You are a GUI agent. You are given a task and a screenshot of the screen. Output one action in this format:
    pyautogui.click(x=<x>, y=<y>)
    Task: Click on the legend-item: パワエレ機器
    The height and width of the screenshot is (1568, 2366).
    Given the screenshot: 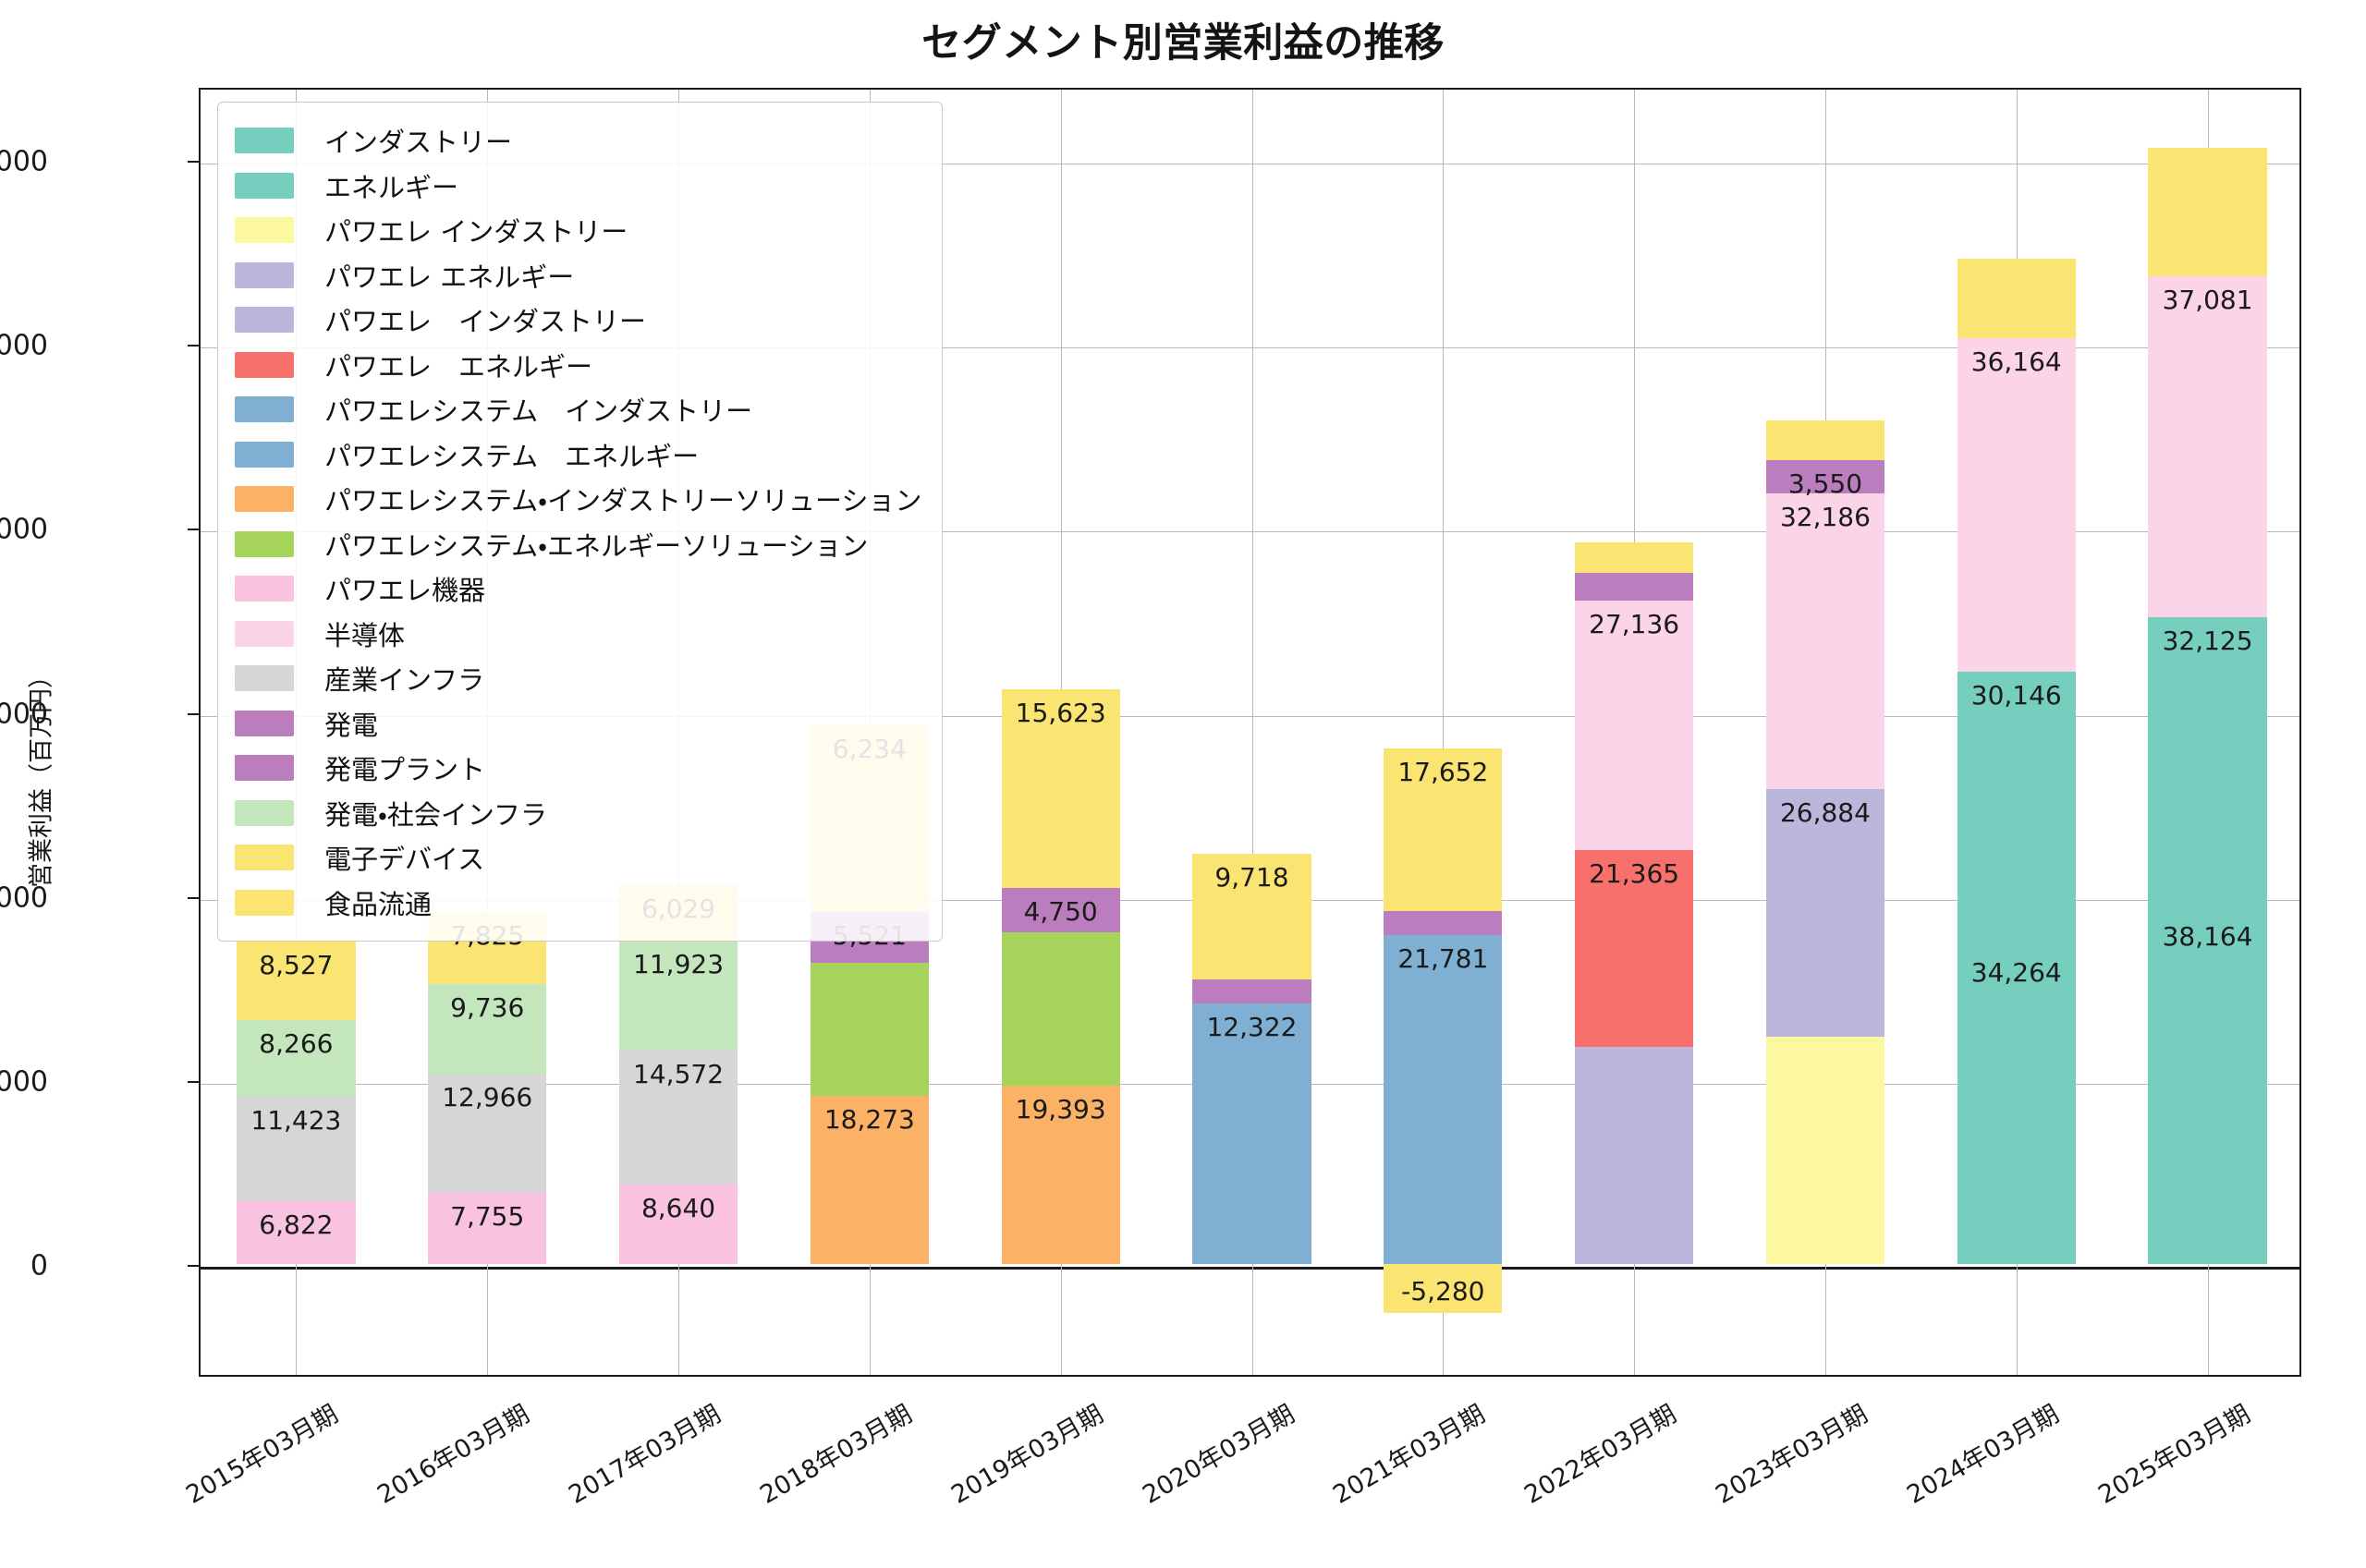 What is the action you would take?
    pyautogui.click(x=578, y=589)
    